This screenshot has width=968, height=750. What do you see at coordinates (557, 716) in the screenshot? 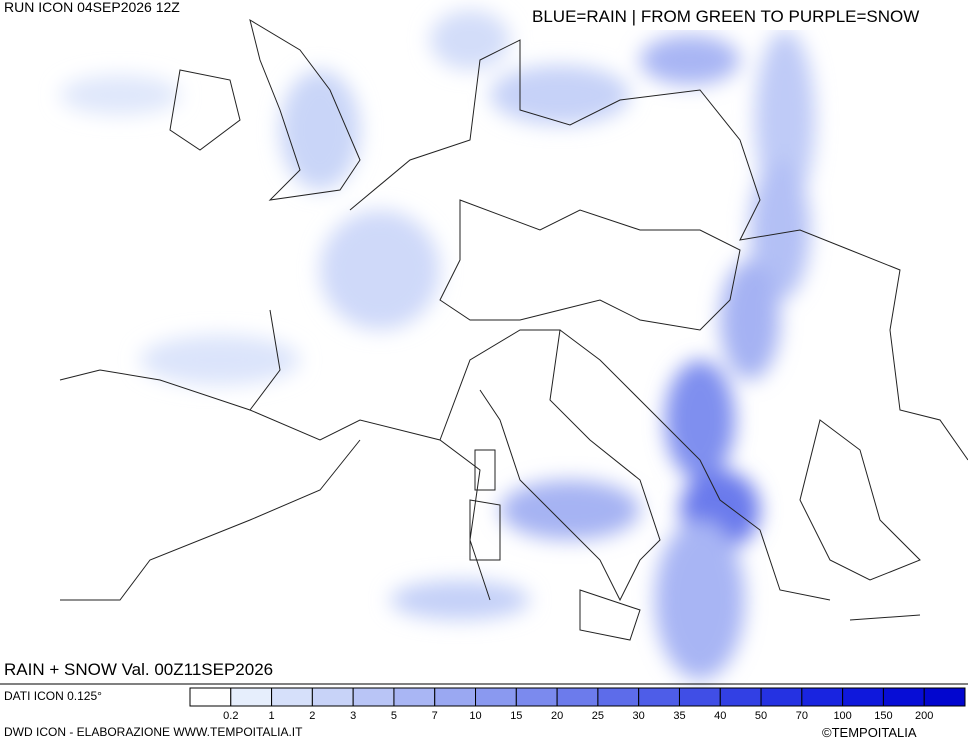
I see `scale-label: 20` at bounding box center [557, 716].